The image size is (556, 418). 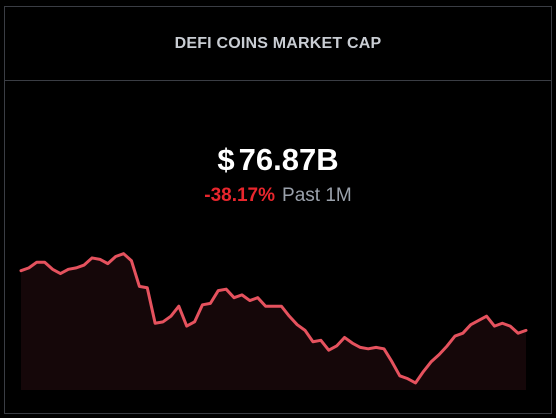 I want to click on change-period: Past 1M, so click(x=317, y=195).